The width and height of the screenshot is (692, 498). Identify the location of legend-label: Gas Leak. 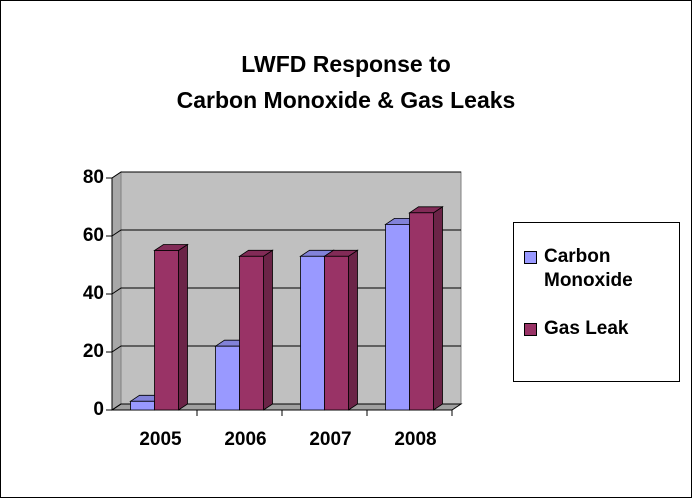
(586, 328).